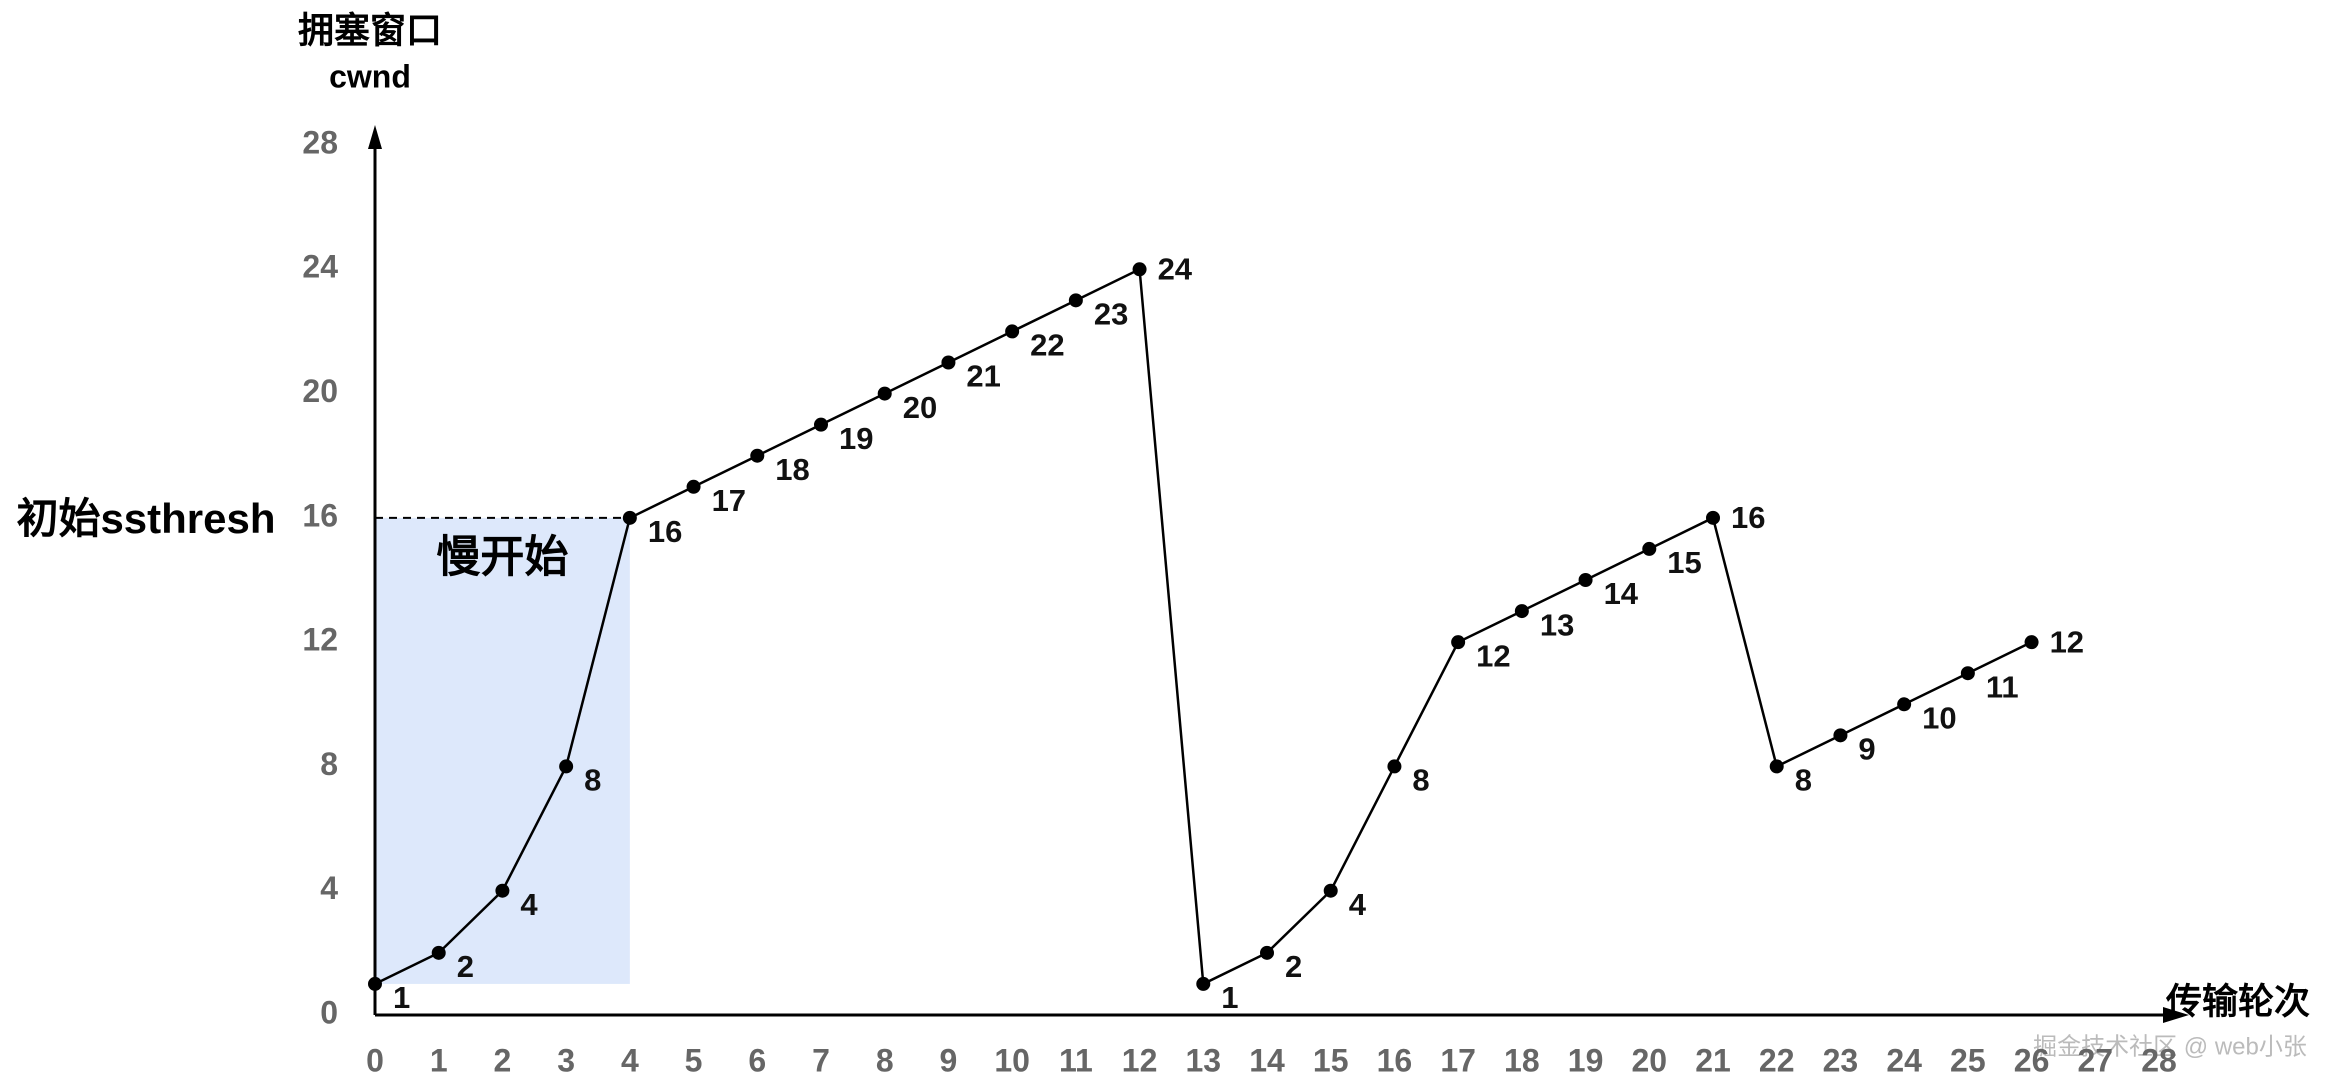  Describe the element at coordinates (949, 1060) in the screenshot. I see `x-tick-label: 9` at that location.